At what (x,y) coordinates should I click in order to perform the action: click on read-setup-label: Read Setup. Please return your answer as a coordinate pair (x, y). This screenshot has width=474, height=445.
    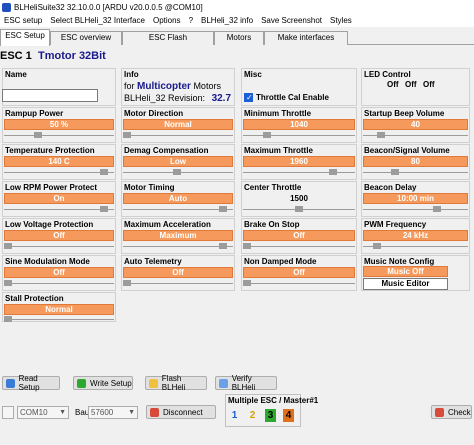
    Looking at the image, I should click on (29, 383).